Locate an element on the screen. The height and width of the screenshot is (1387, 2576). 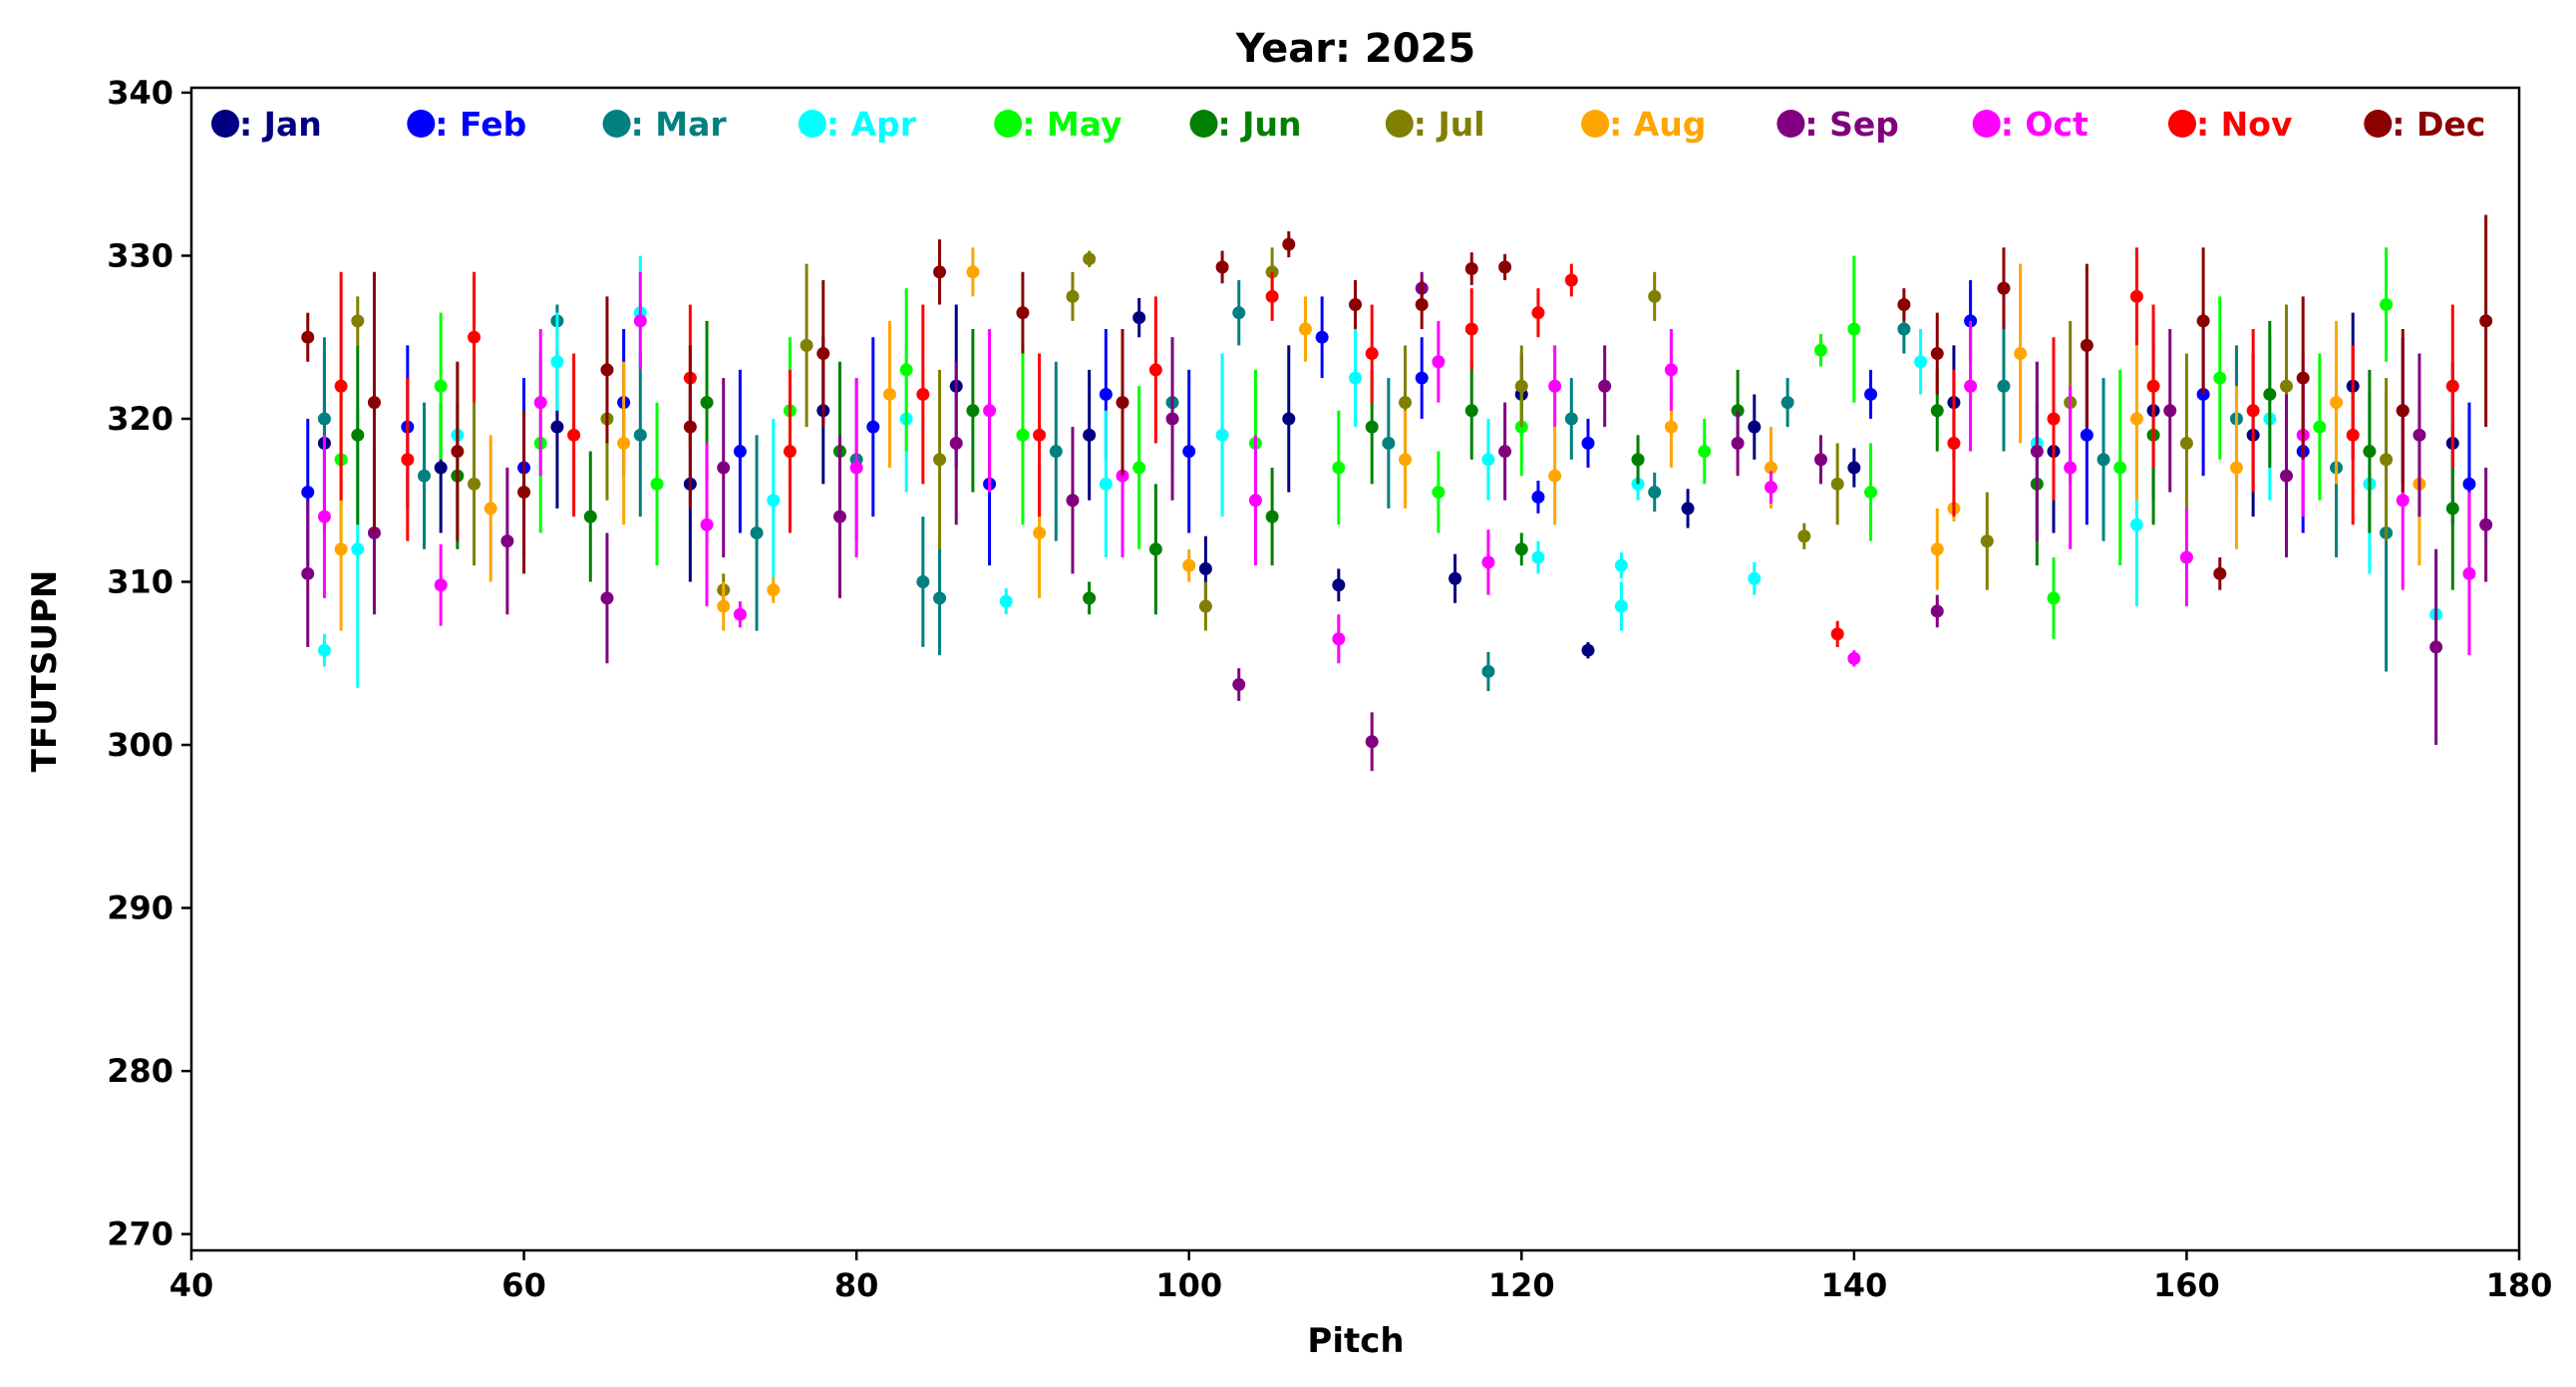
y-tick-label: 280 is located at coordinates (140, 1071).